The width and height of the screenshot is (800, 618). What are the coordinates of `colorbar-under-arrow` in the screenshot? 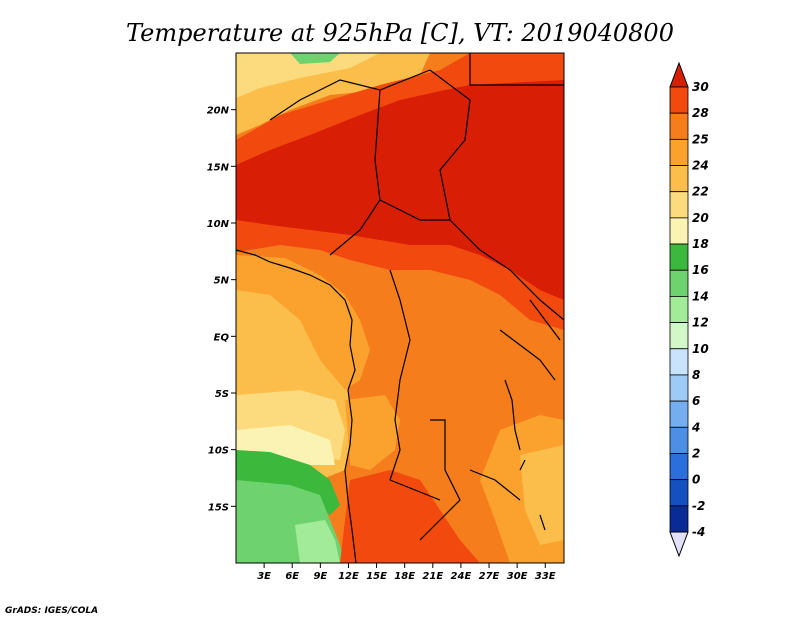 It's located at (679, 544).